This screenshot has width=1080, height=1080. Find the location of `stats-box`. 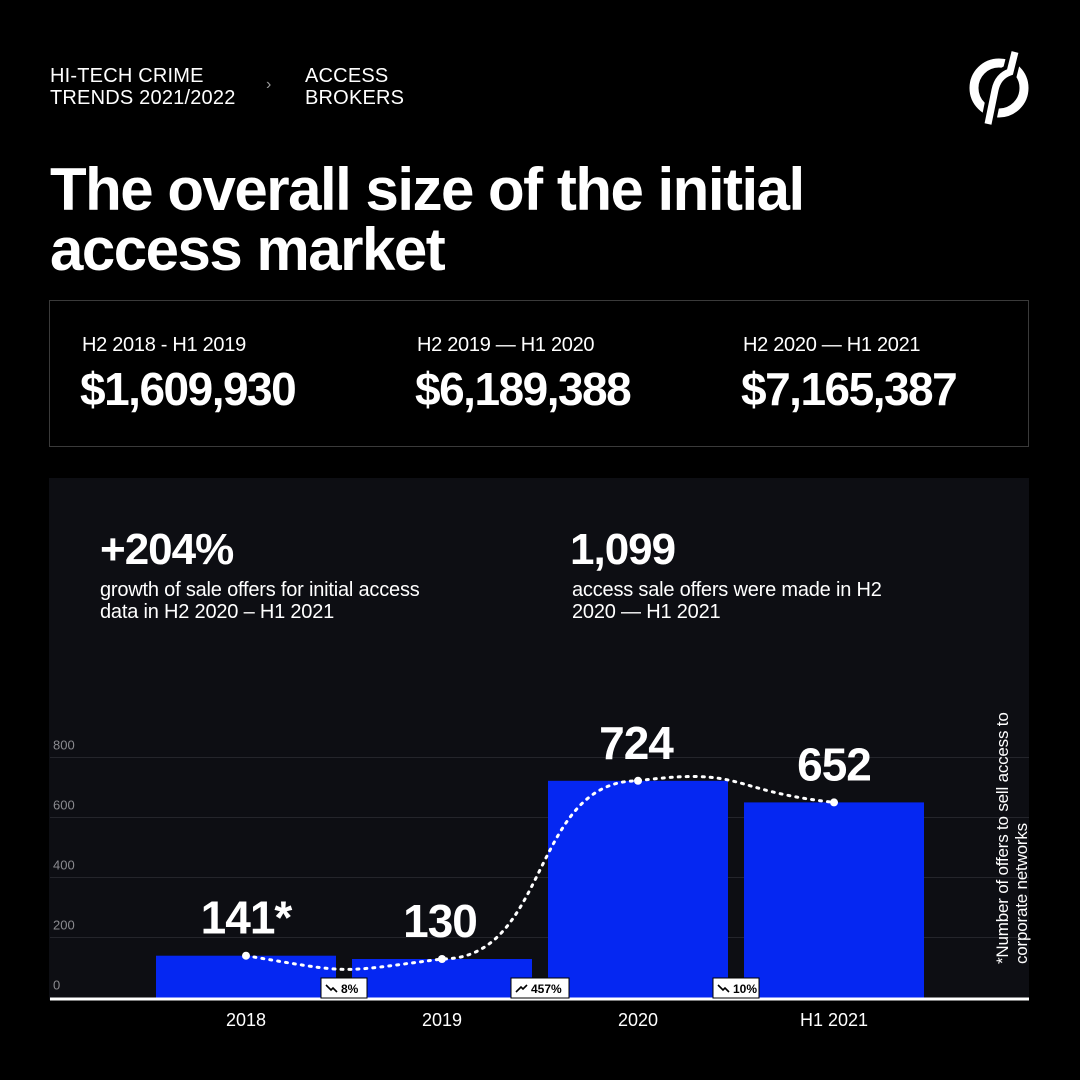

stats-box is located at coordinates (539, 373).